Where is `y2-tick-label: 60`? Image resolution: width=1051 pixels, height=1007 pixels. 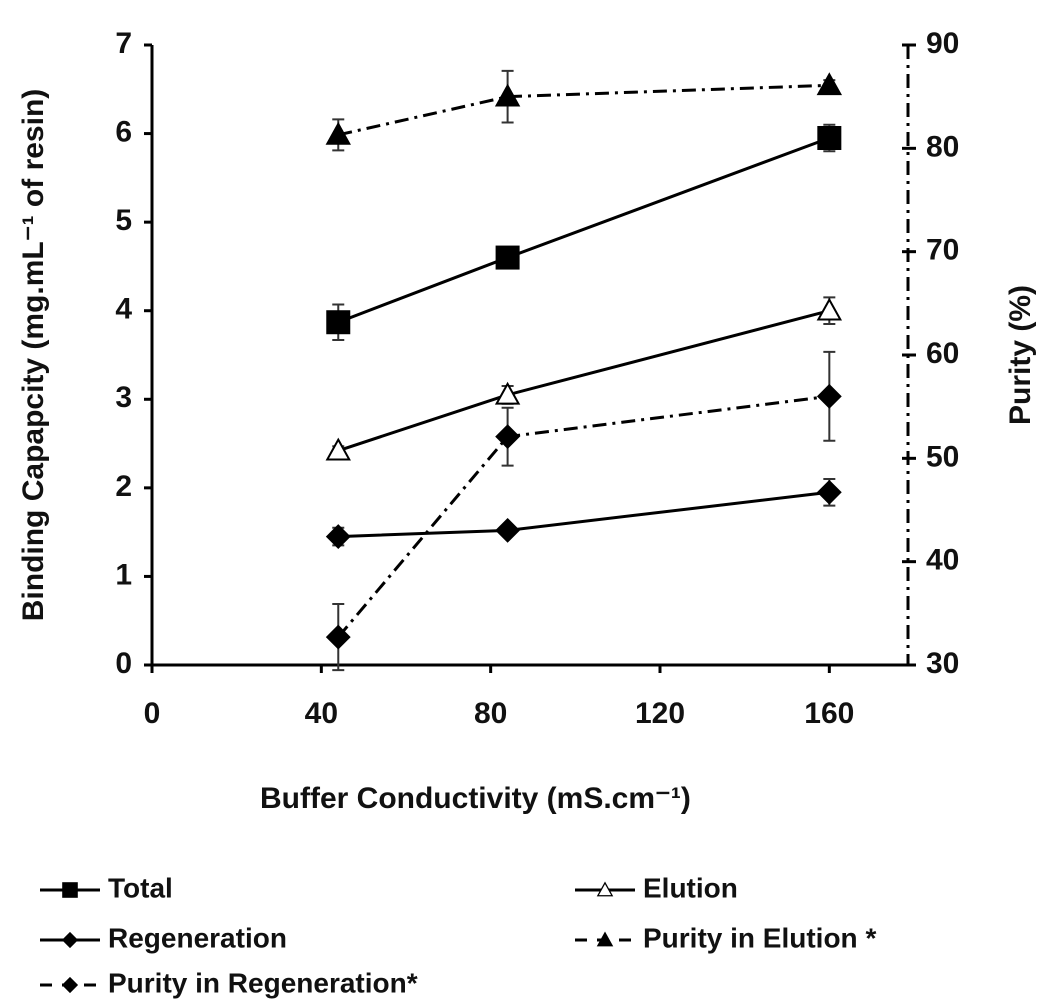
y2-tick-label: 60 is located at coordinates (942, 353).